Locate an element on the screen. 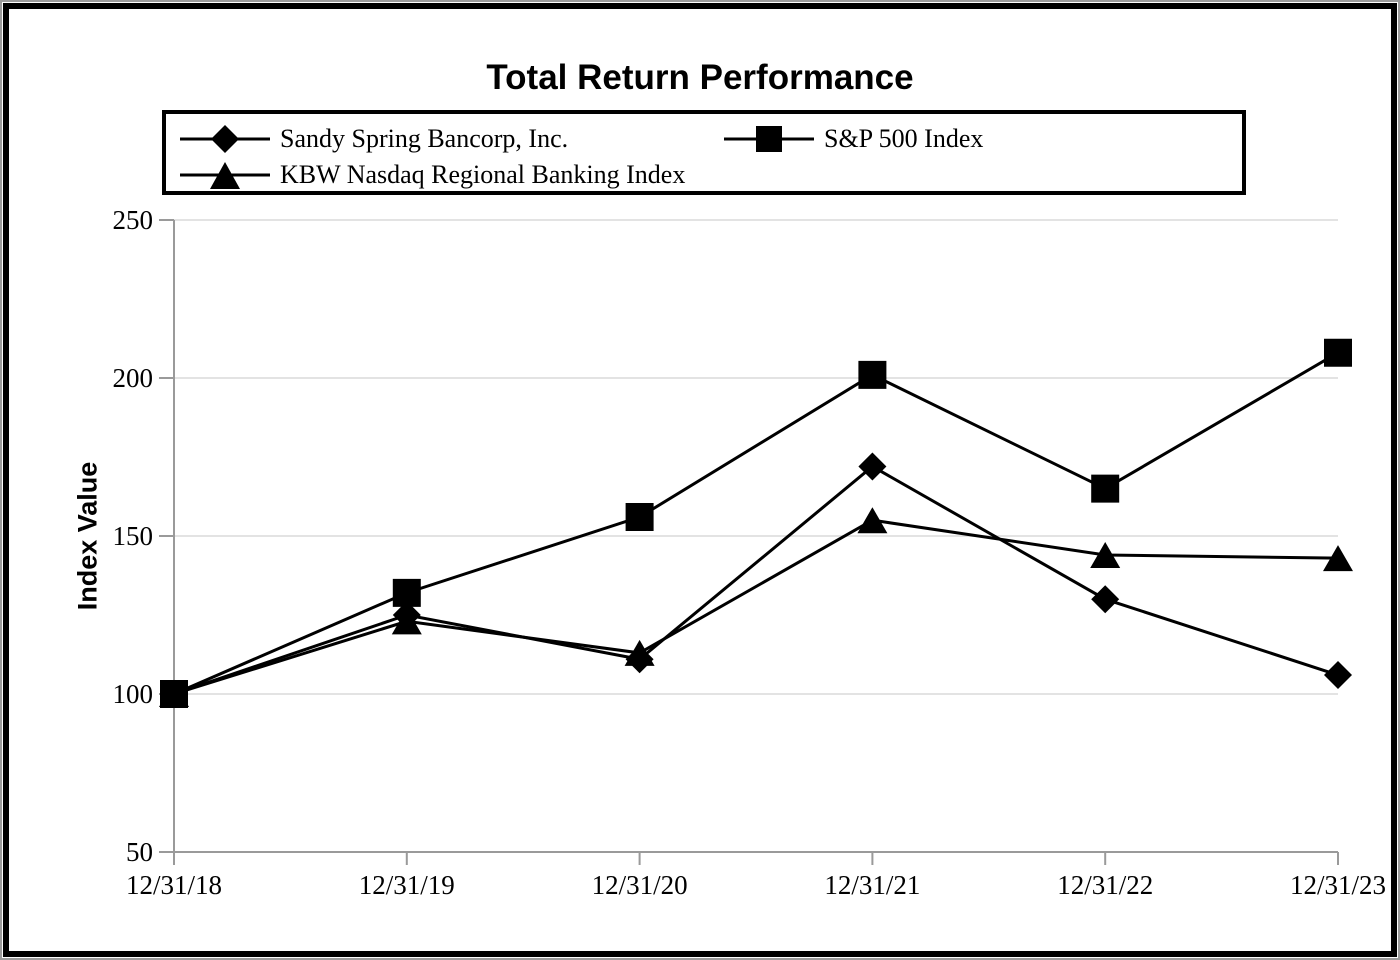 The image size is (1400, 960). legend-item-sp500: S&P 500 Index is located at coordinates (853, 139).